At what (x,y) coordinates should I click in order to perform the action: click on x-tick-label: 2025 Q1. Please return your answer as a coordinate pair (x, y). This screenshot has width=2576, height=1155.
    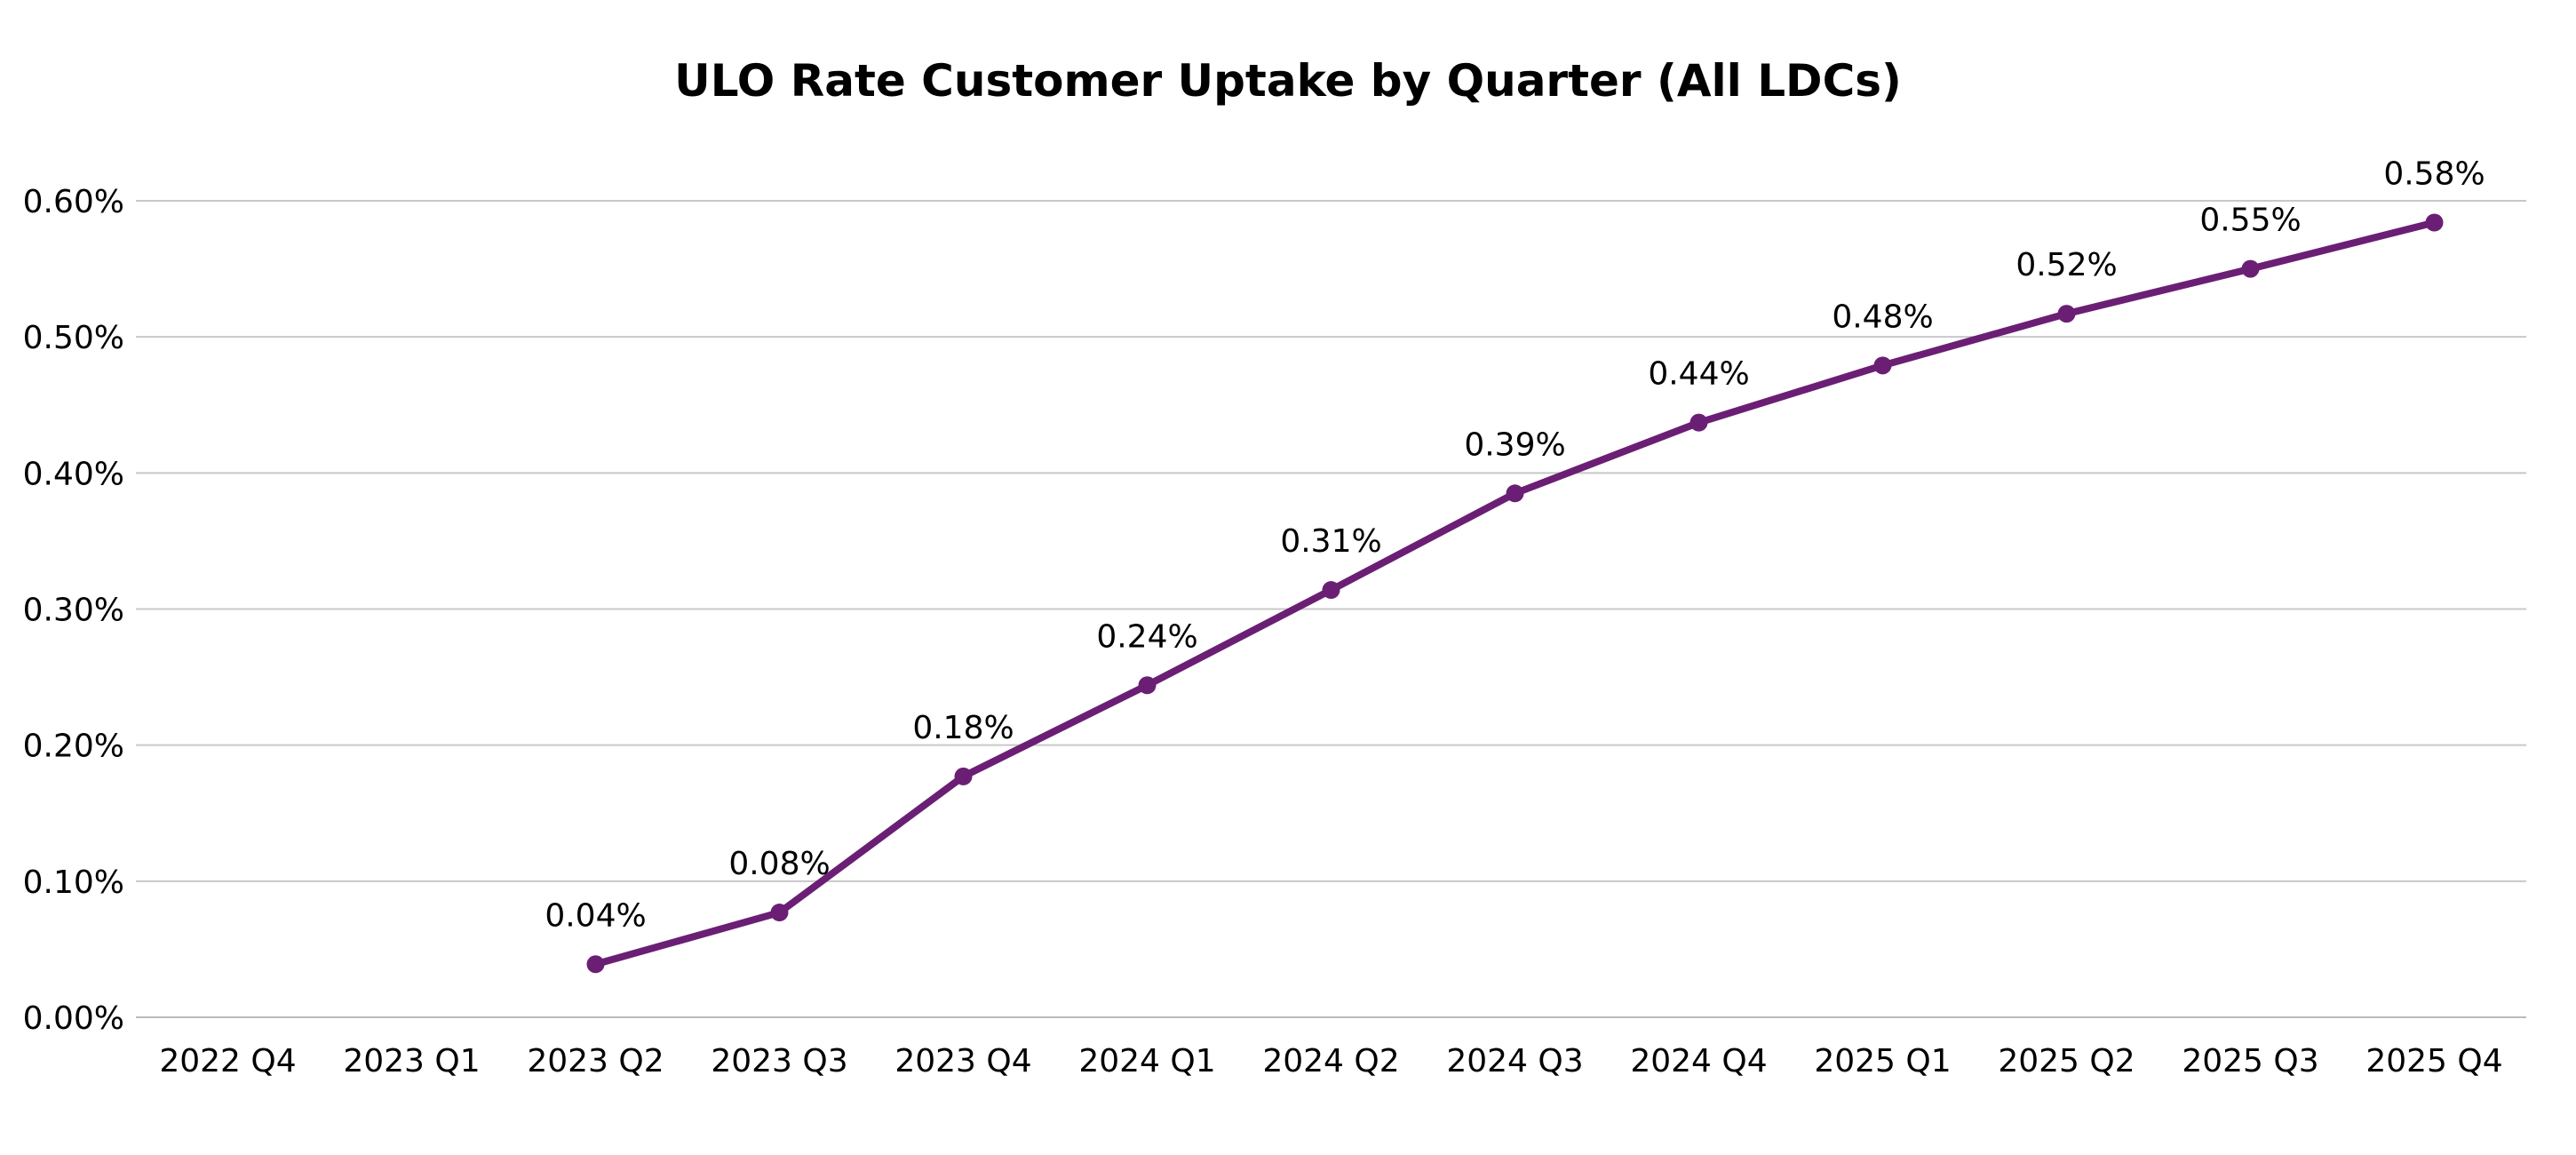
    Looking at the image, I should click on (1882, 1061).